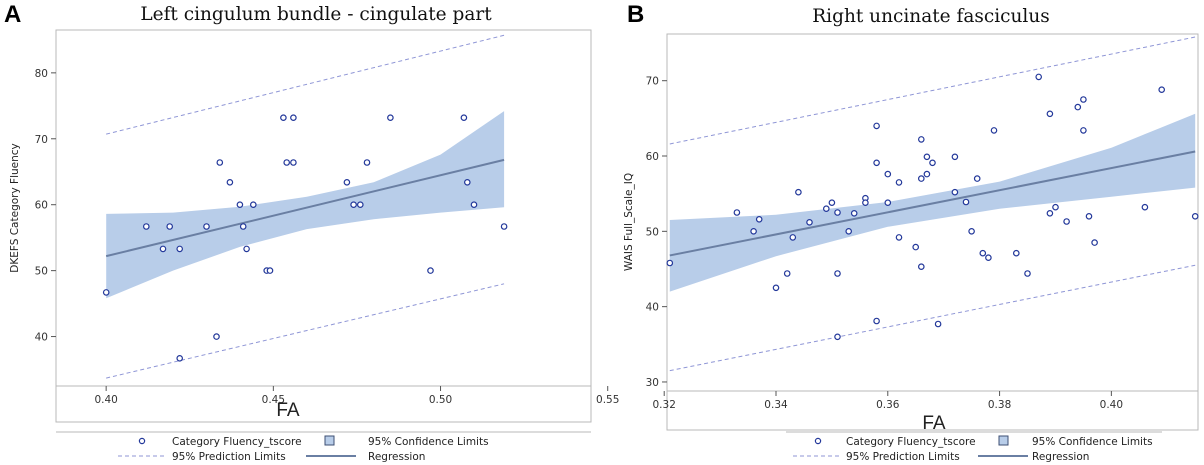  Describe the element at coordinates (273, 400) in the screenshot. I see `panel-a-x-tick-label: 0.45` at that location.